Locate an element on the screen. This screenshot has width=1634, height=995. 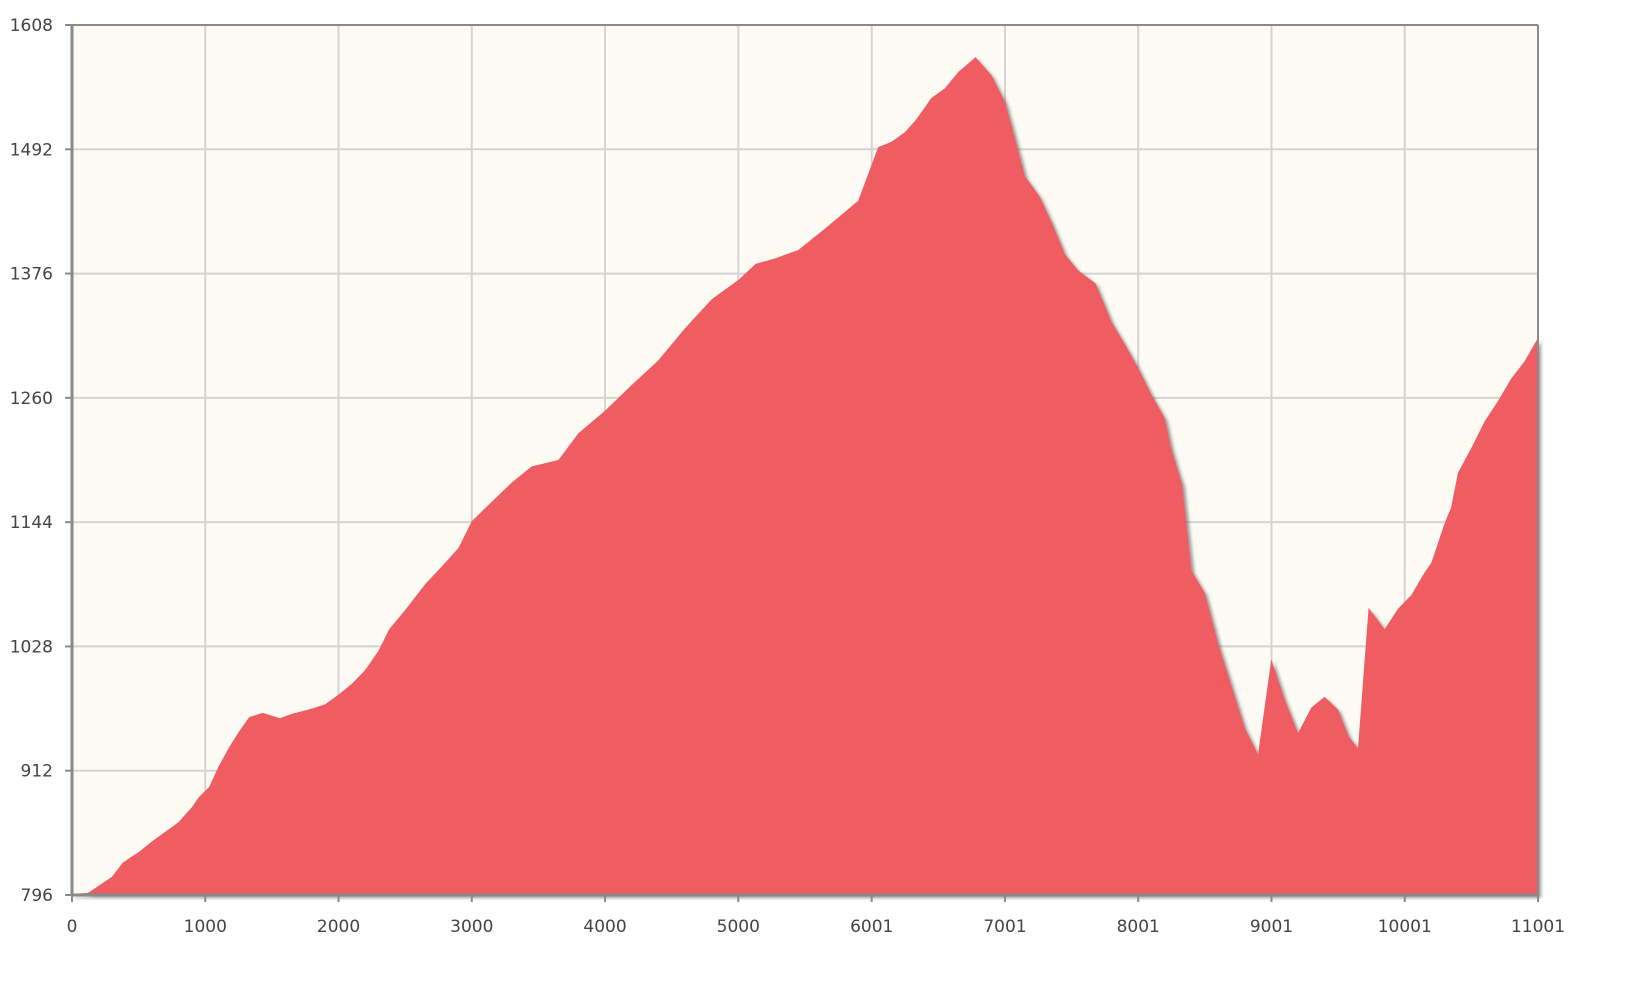
x-tick-label: 4000 is located at coordinates (604, 927).